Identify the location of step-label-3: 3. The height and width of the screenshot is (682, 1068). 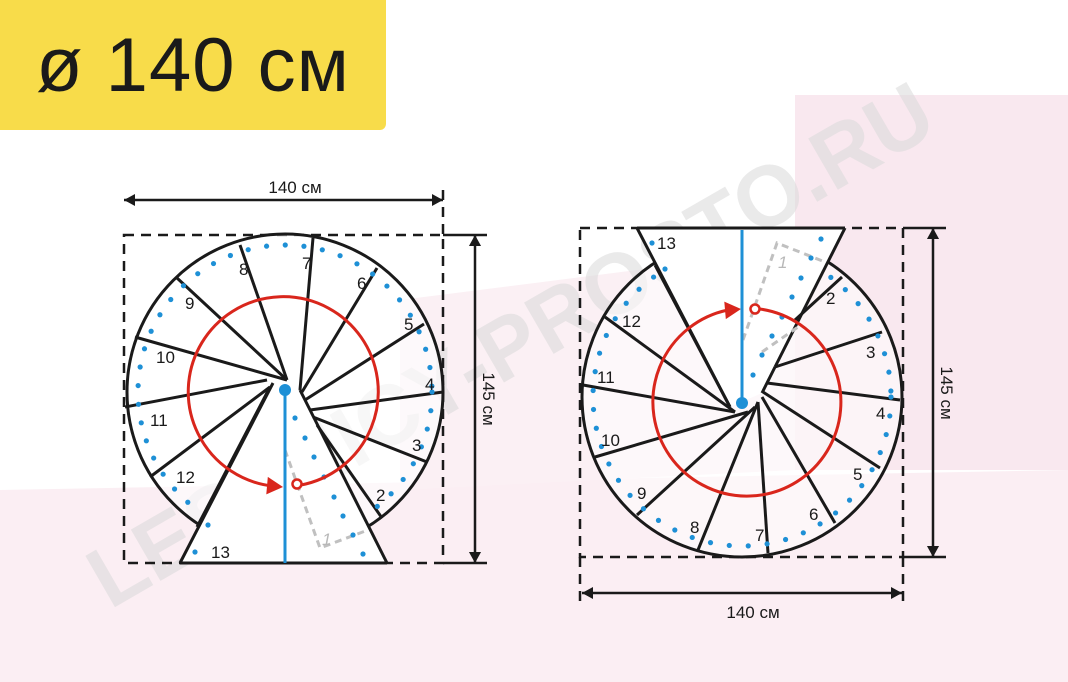
(870, 352).